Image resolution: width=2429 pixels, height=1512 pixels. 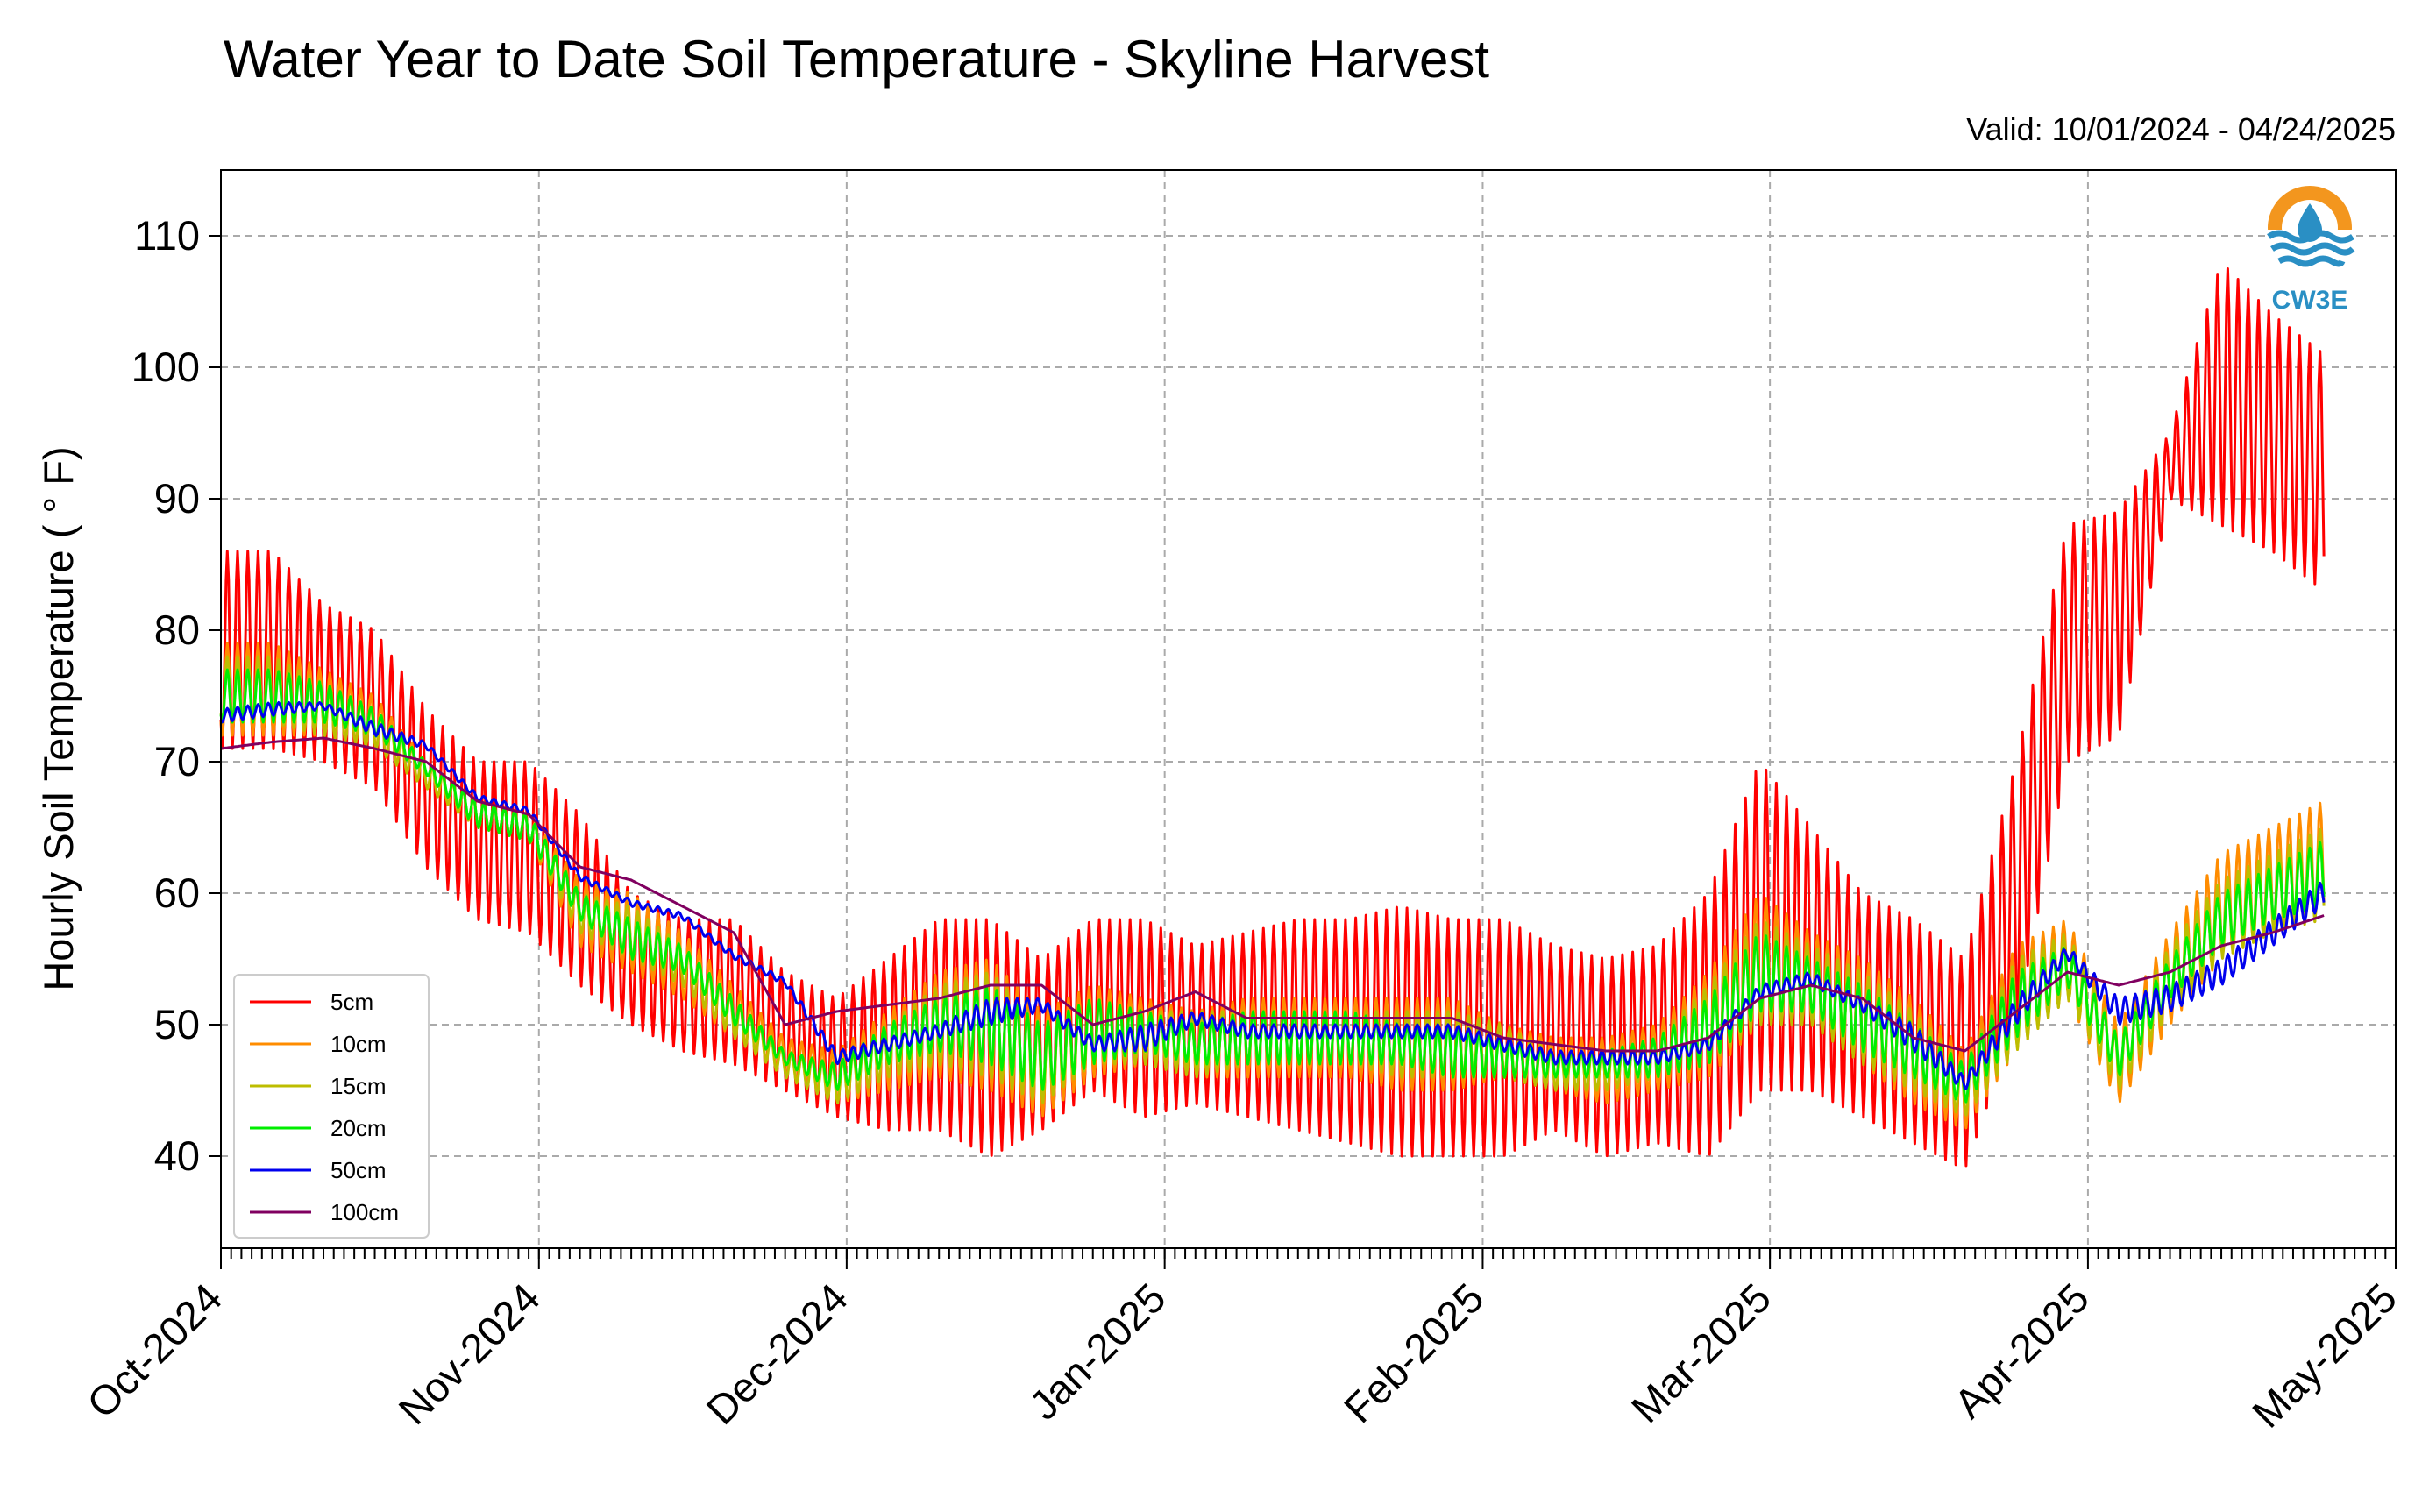 I want to click on y-tick-label: 80, so click(x=177, y=630).